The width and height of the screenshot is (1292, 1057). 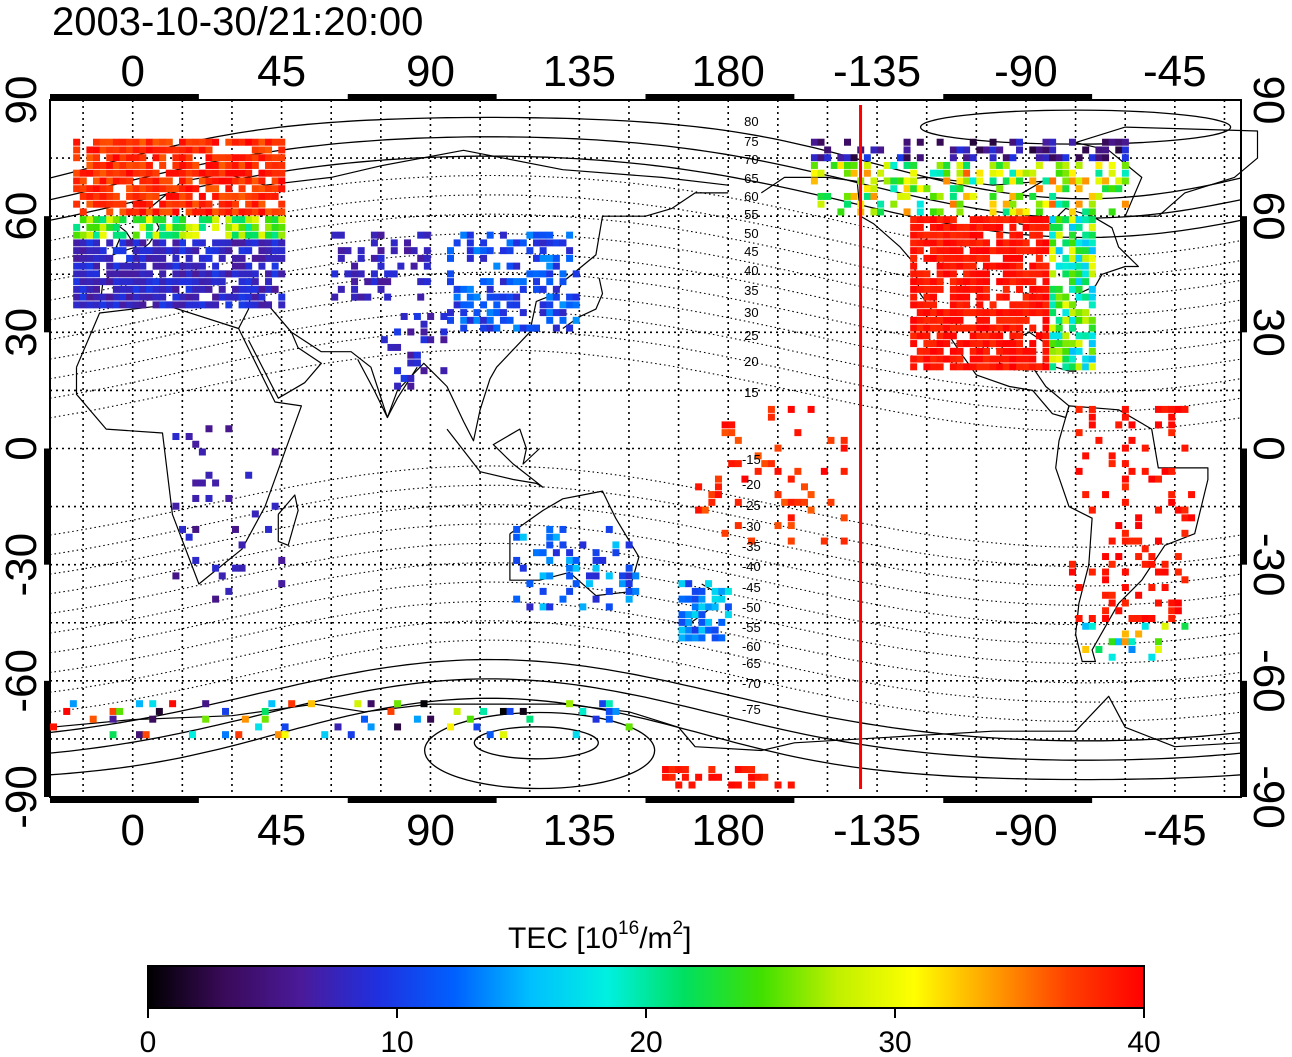 What do you see at coordinates (751, 709) in the screenshot?
I see `contour-label-south: -75` at bounding box center [751, 709].